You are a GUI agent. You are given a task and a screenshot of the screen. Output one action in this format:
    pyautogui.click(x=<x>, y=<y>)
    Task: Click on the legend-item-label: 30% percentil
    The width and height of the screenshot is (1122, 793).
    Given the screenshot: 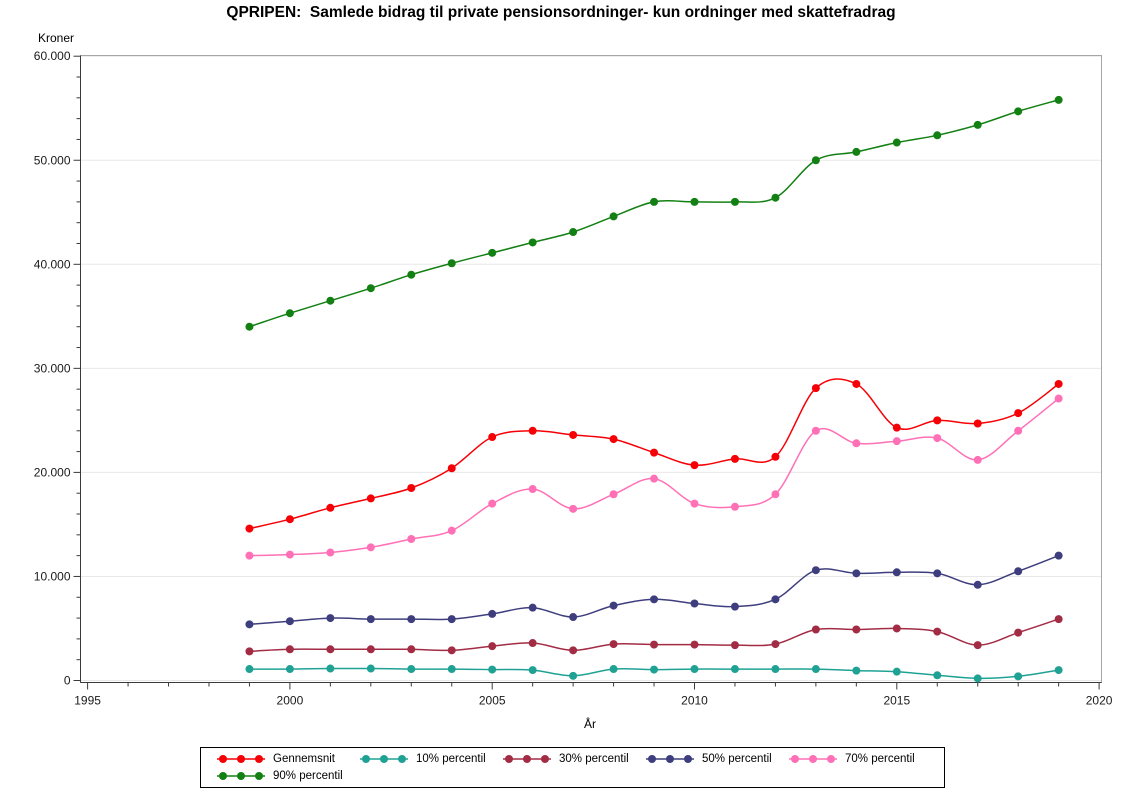 What is the action you would take?
    pyautogui.click(x=594, y=758)
    